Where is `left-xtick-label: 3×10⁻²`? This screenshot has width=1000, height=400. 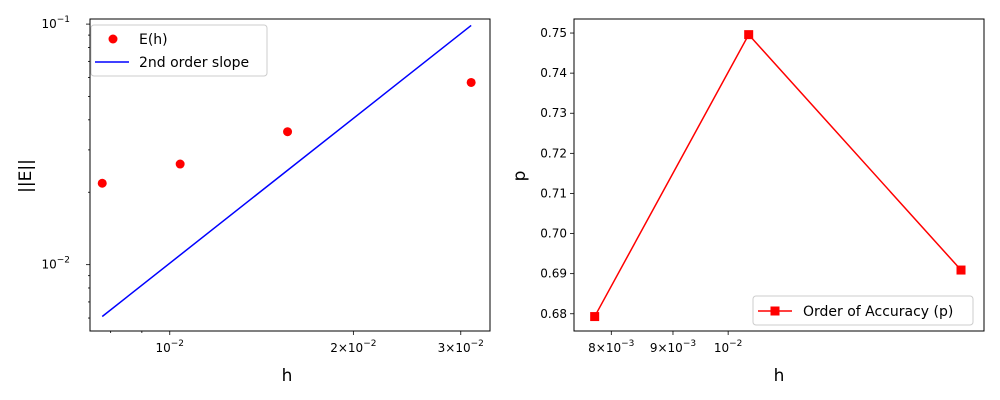 left-xtick-label: 3×10⁻² is located at coordinates (461, 347).